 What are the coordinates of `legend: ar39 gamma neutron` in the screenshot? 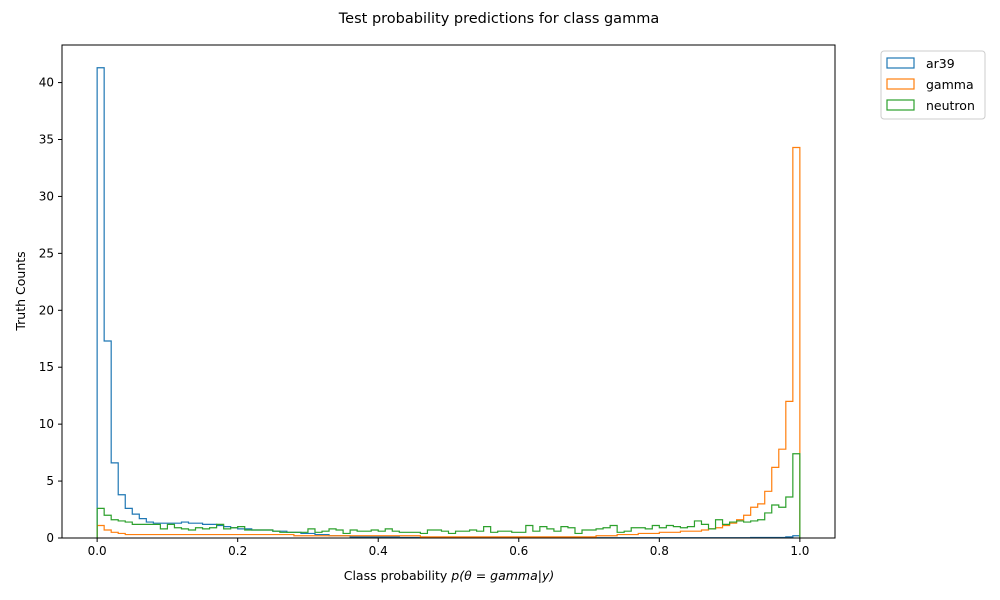 It's located at (933, 85).